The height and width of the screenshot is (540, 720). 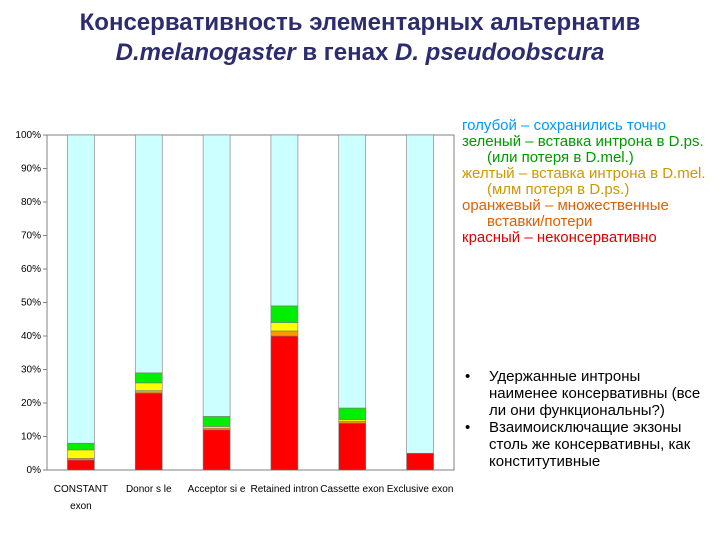 I want to click on x-category-label: Cassette exon, so click(x=352, y=489).